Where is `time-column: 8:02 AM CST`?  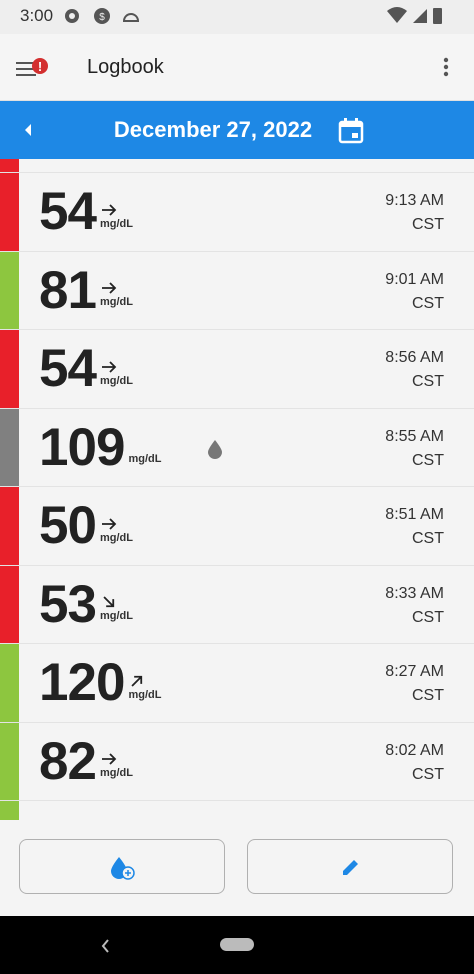 time-column: 8:02 AM CST is located at coordinates (414, 763).